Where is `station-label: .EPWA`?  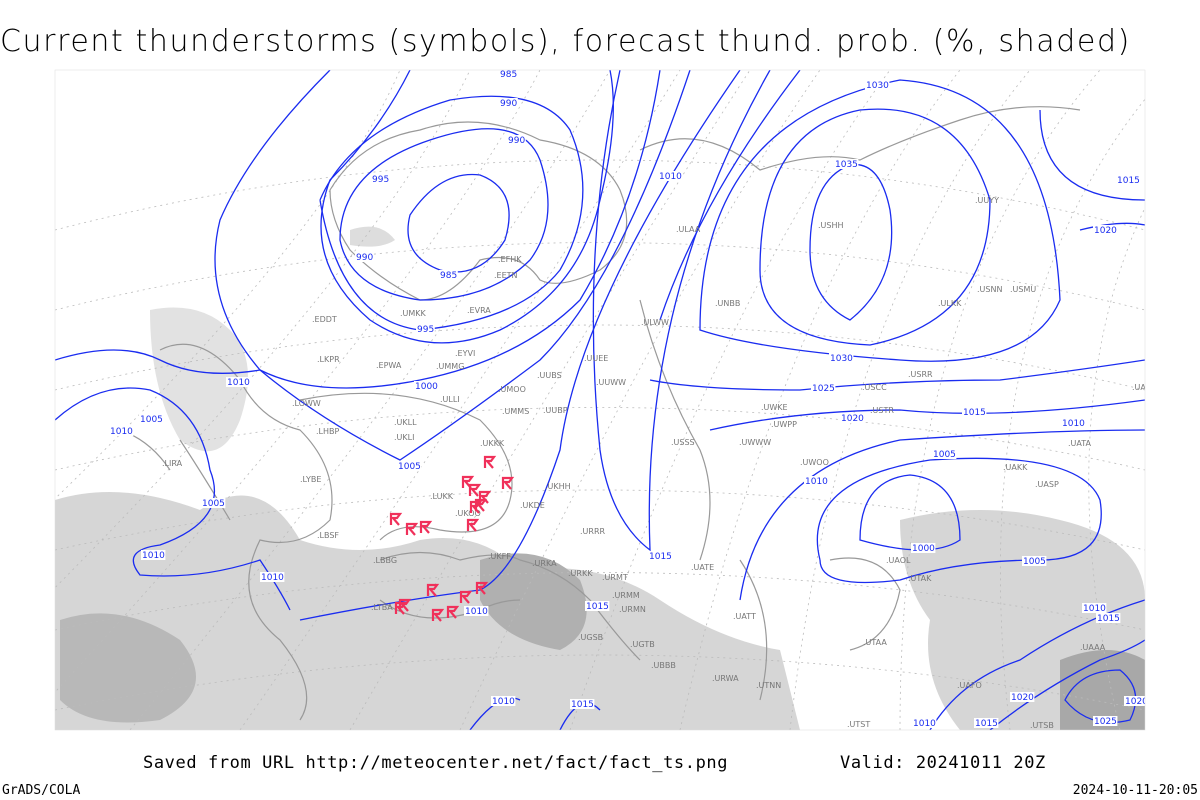
station-label: .EPWA is located at coordinates (389, 365).